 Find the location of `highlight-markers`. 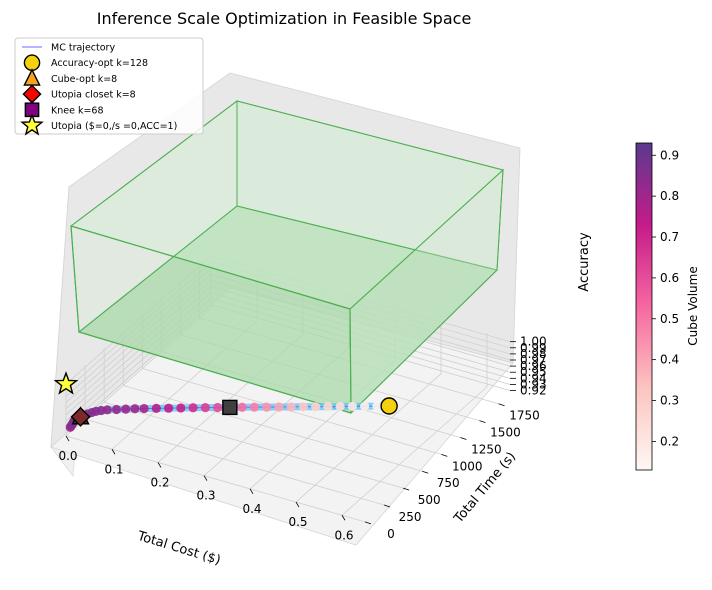

highlight-markers is located at coordinates (225, 399).